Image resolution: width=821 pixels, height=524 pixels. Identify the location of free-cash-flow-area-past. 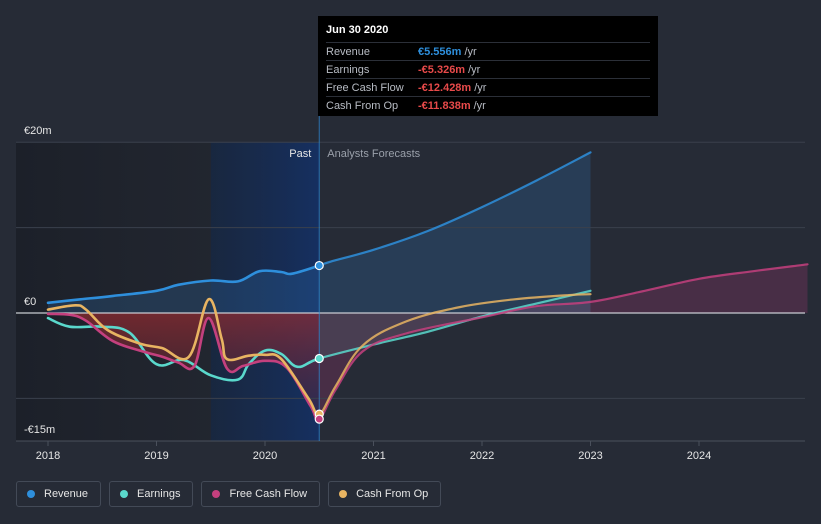
(184, 366).